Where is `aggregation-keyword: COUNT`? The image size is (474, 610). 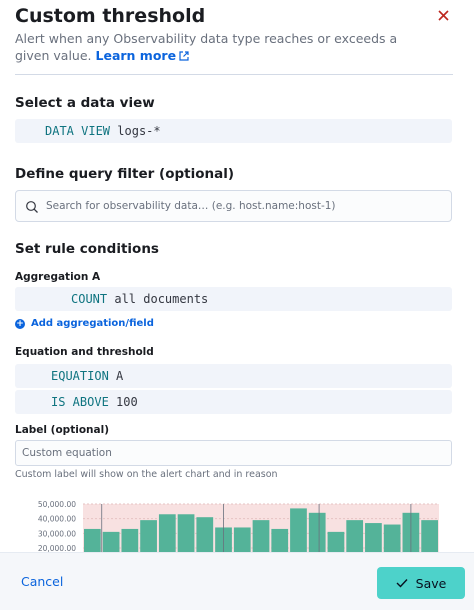 aggregation-keyword: COUNT is located at coordinates (89, 299).